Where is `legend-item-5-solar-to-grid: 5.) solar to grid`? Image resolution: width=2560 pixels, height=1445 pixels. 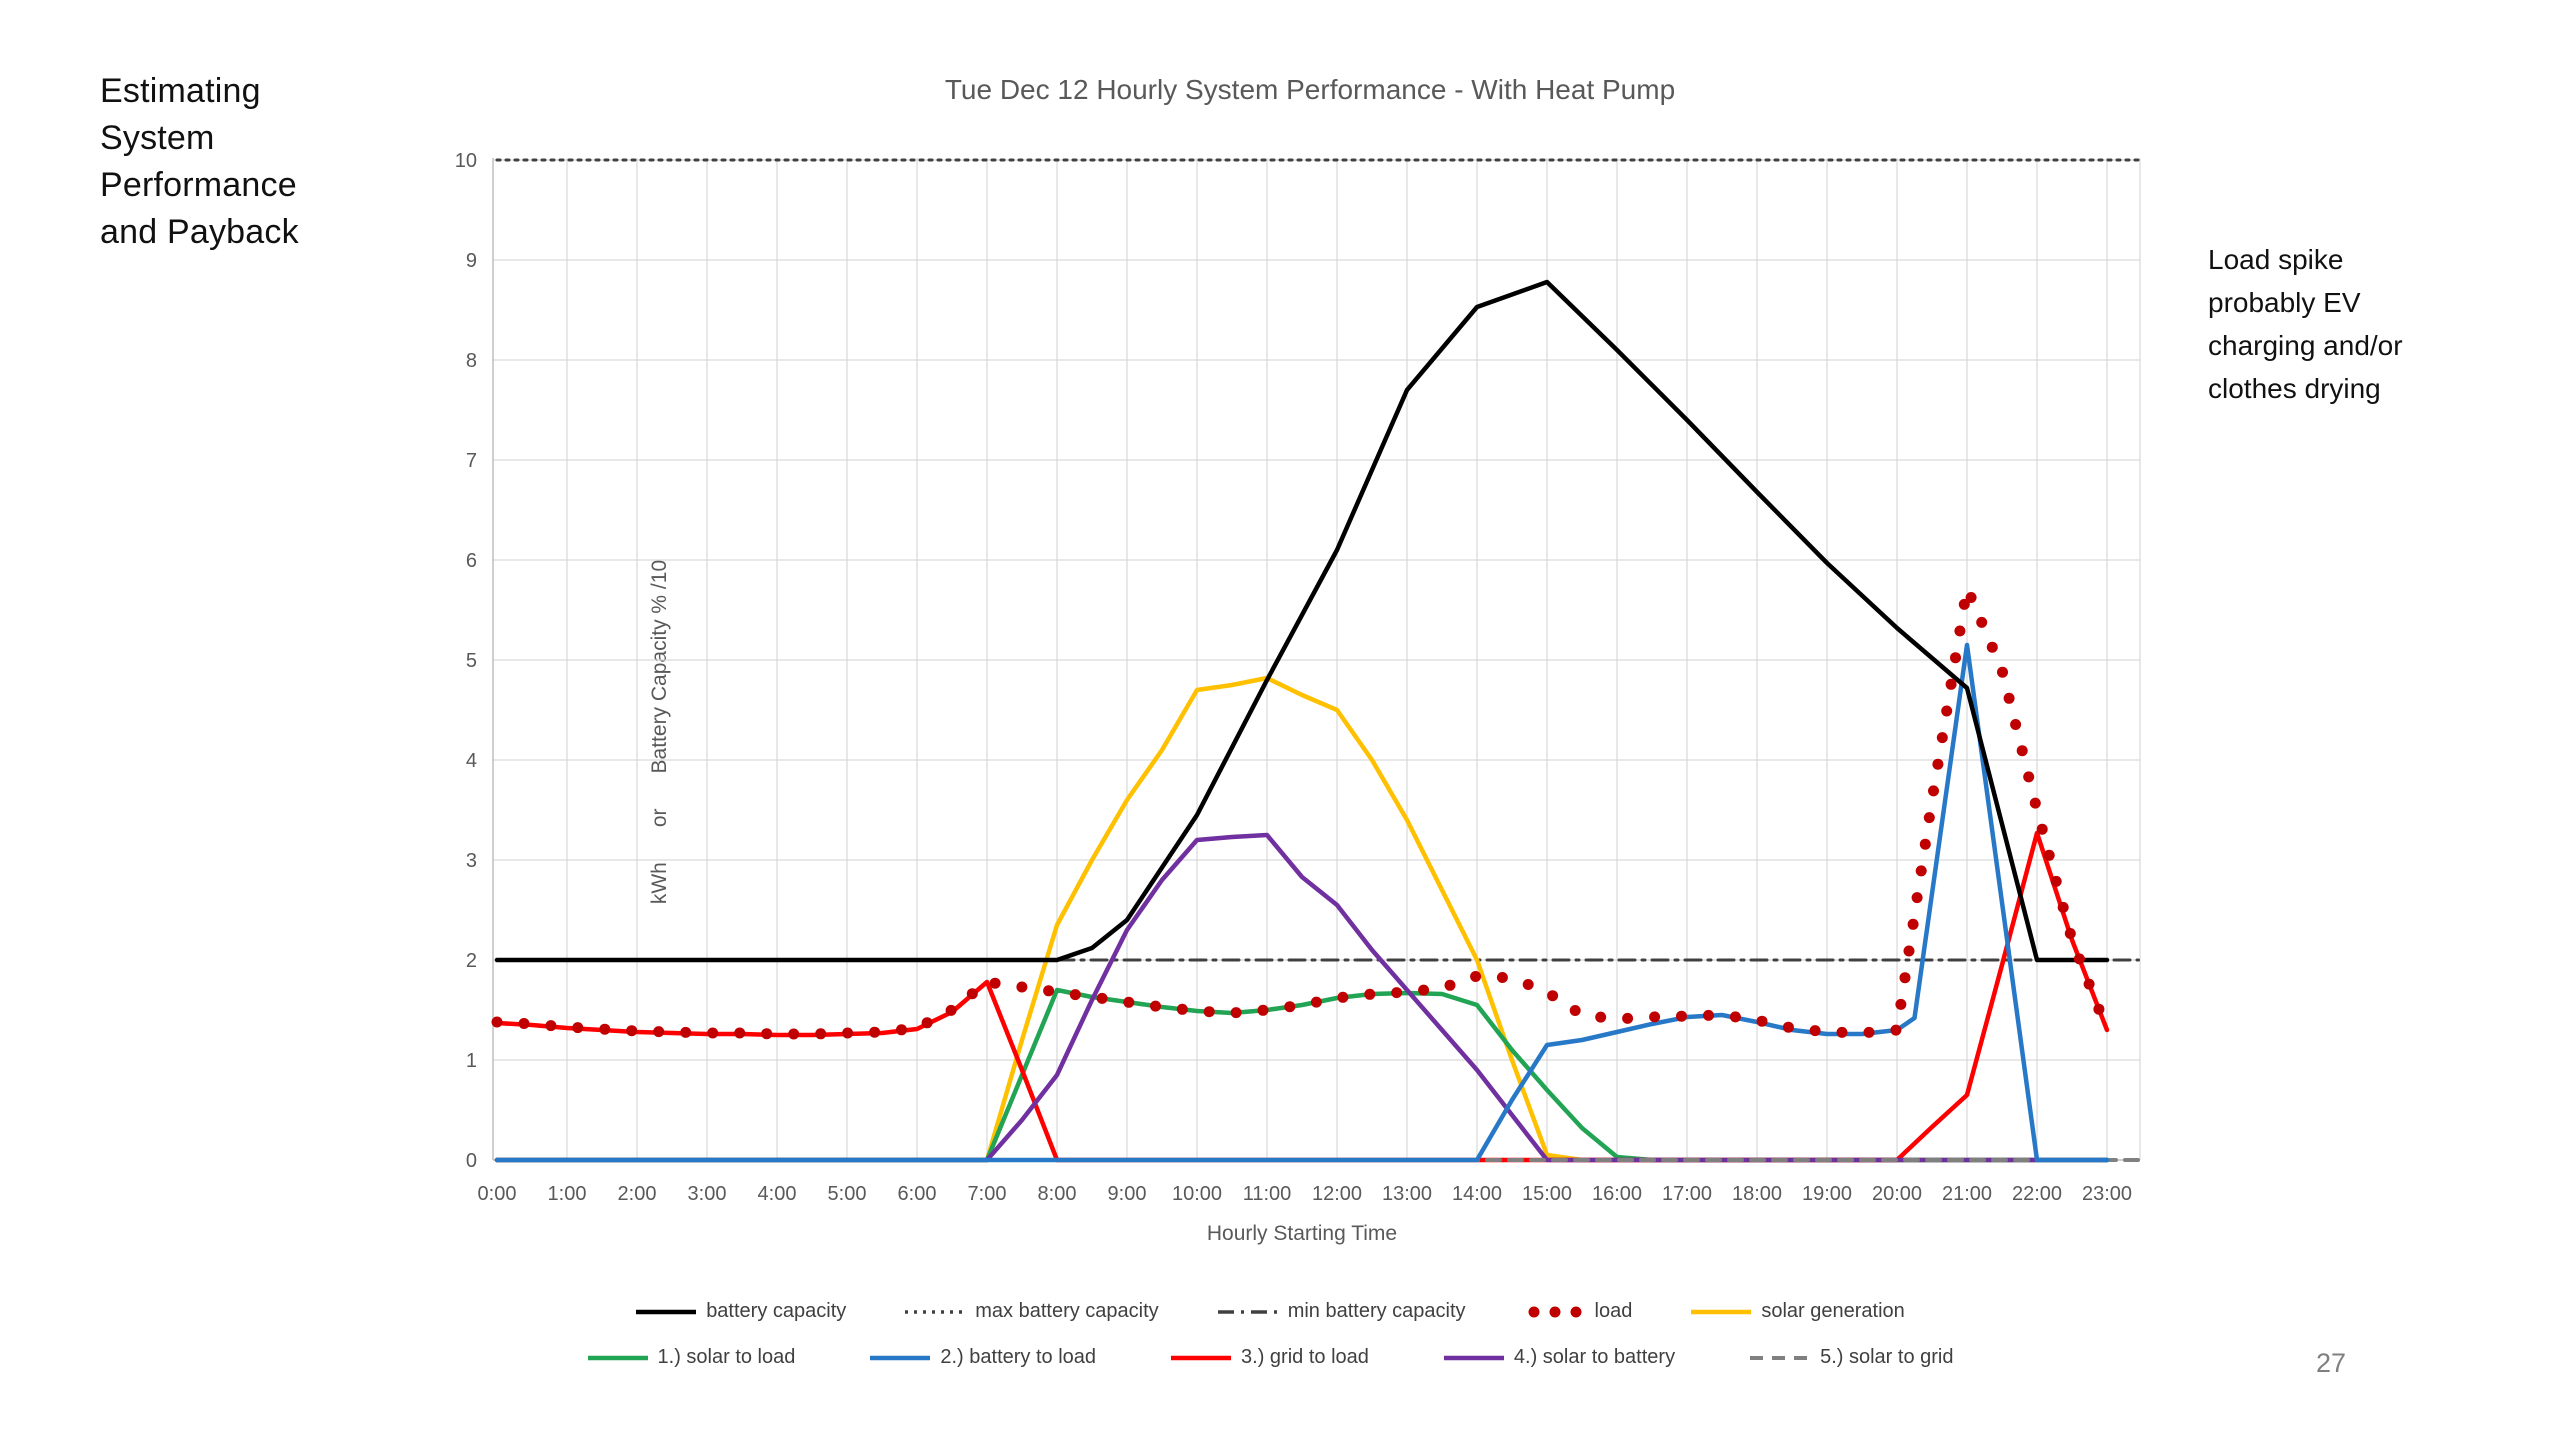
legend-item-5-solar-to-grid: 5.) solar to grid is located at coordinates (1851, 1357).